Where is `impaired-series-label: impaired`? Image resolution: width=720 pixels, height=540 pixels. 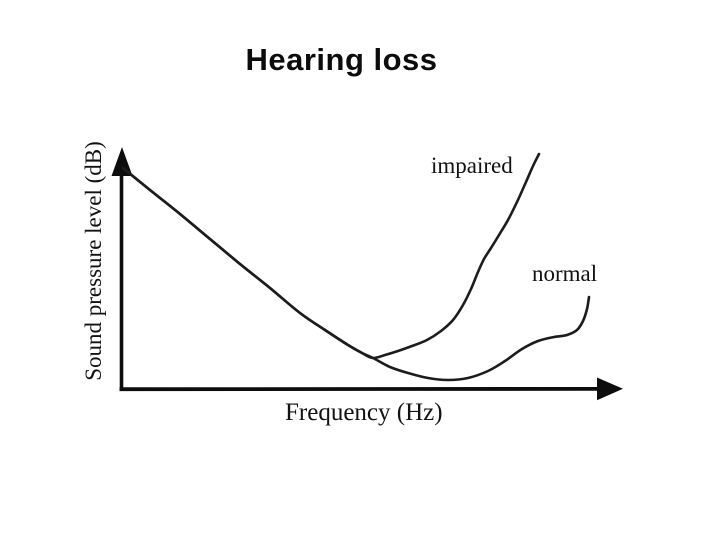
impaired-series-label: impaired is located at coordinates (472, 165).